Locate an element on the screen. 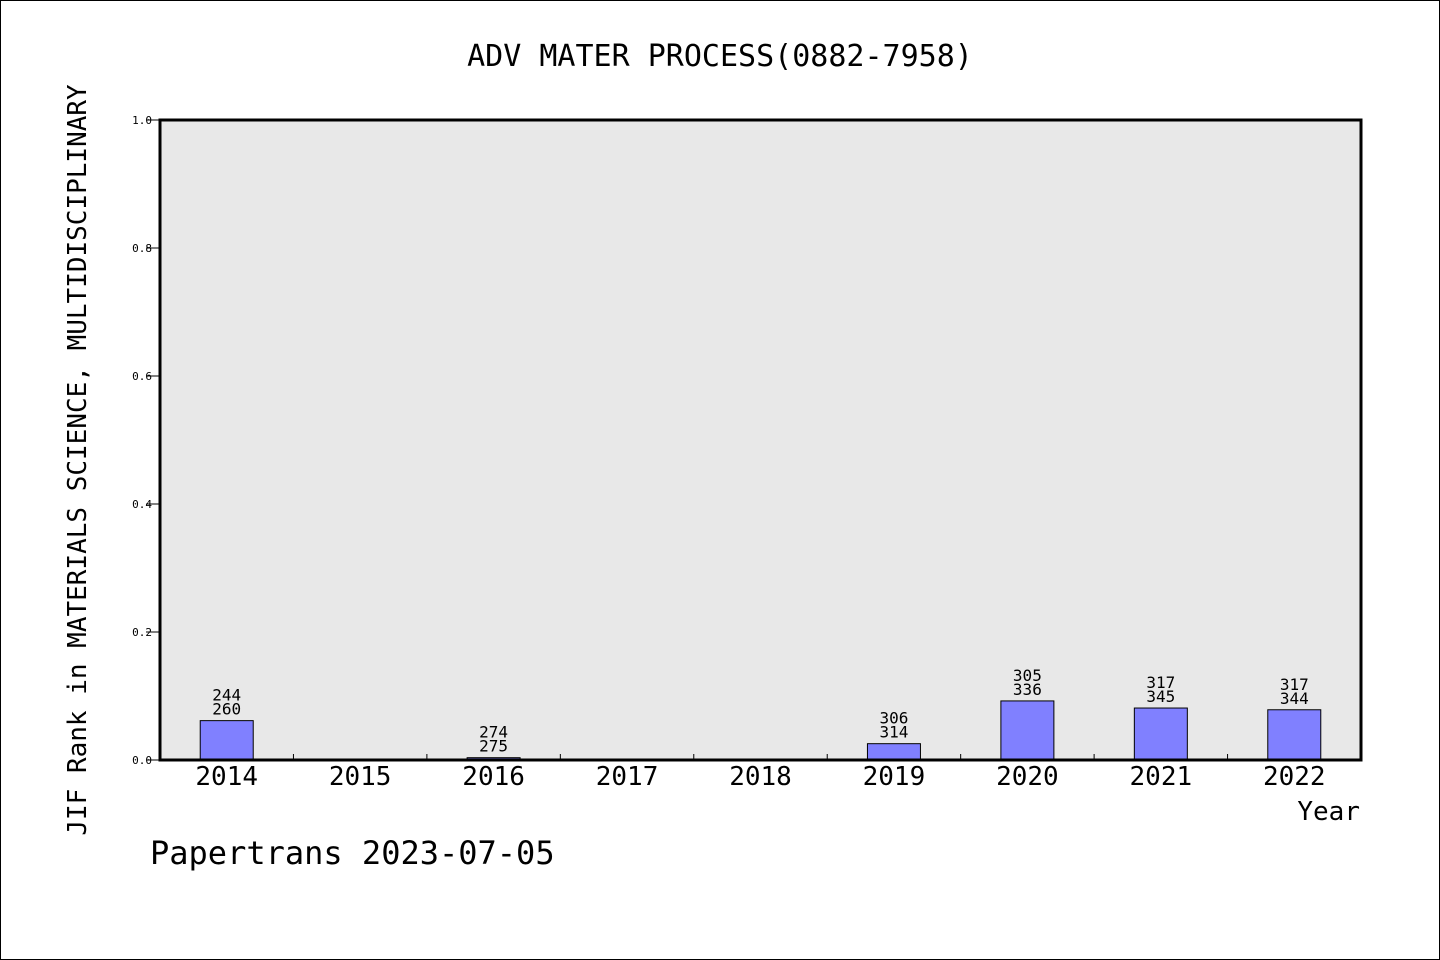  x-tick-label: 2021 is located at coordinates (1161, 777).